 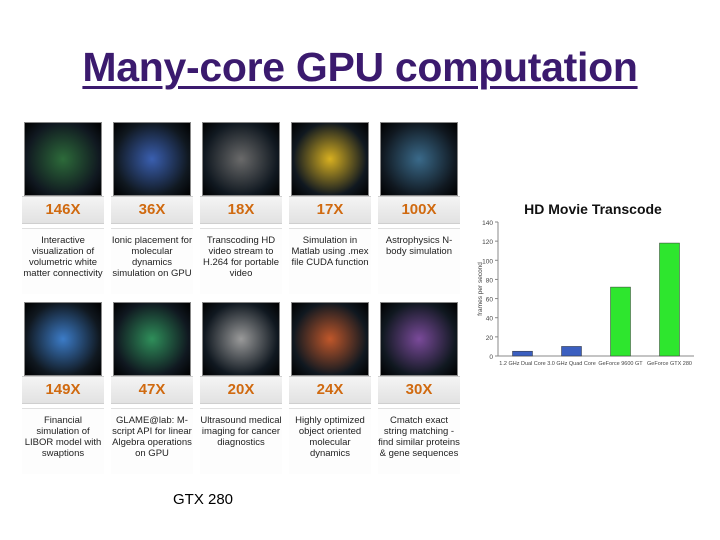 I want to click on y-tick-label: 120, so click(x=487, y=242).